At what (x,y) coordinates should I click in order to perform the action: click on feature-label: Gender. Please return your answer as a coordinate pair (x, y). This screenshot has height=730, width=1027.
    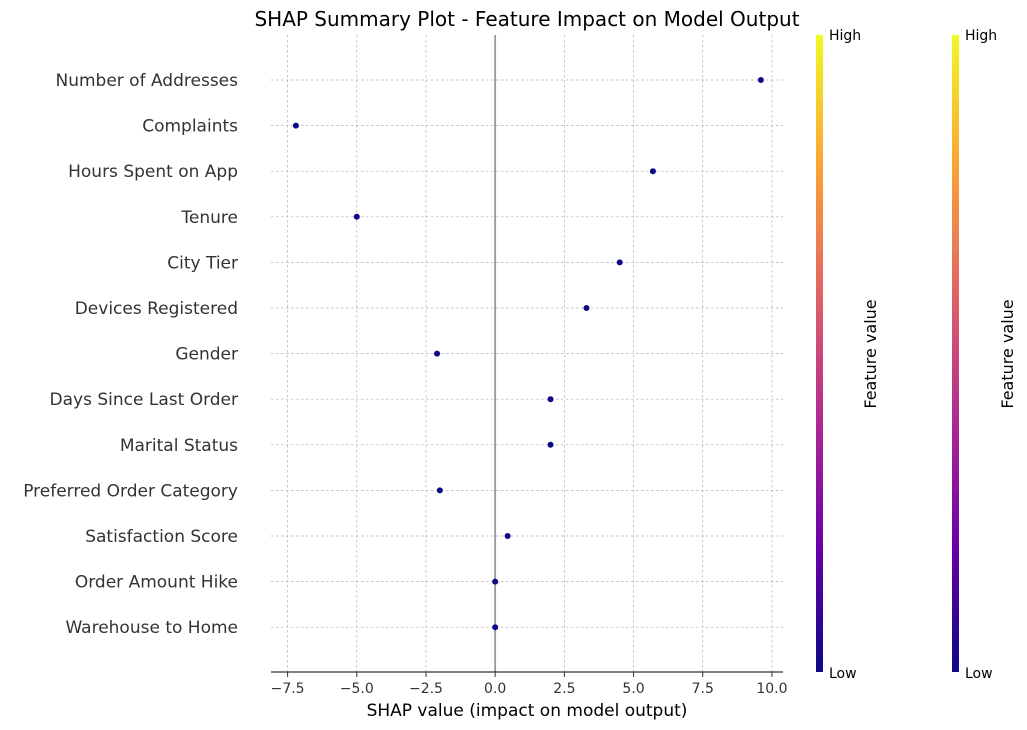
    Looking at the image, I should click on (206, 355).